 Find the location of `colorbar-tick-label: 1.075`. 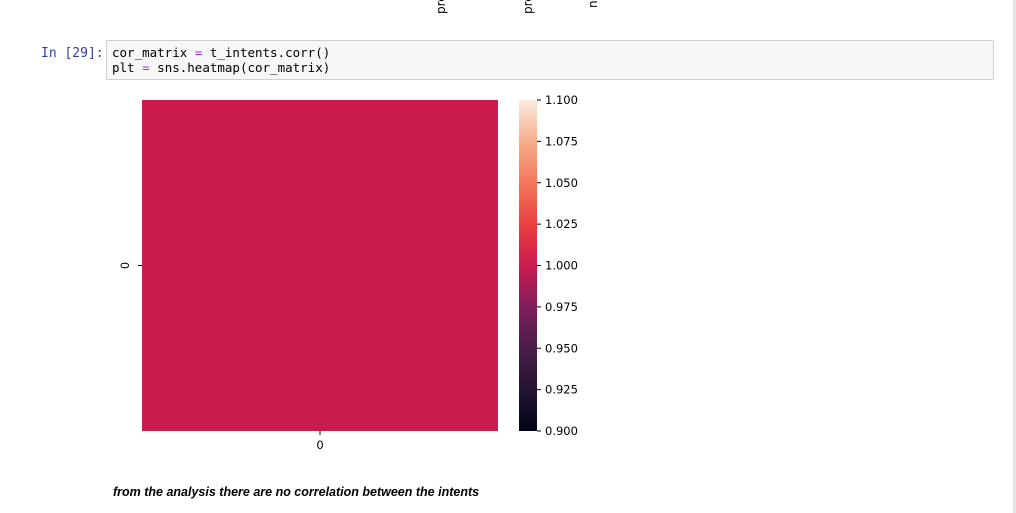

colorbar-tick-label: 1.075 is located at coordinates (561, 141).